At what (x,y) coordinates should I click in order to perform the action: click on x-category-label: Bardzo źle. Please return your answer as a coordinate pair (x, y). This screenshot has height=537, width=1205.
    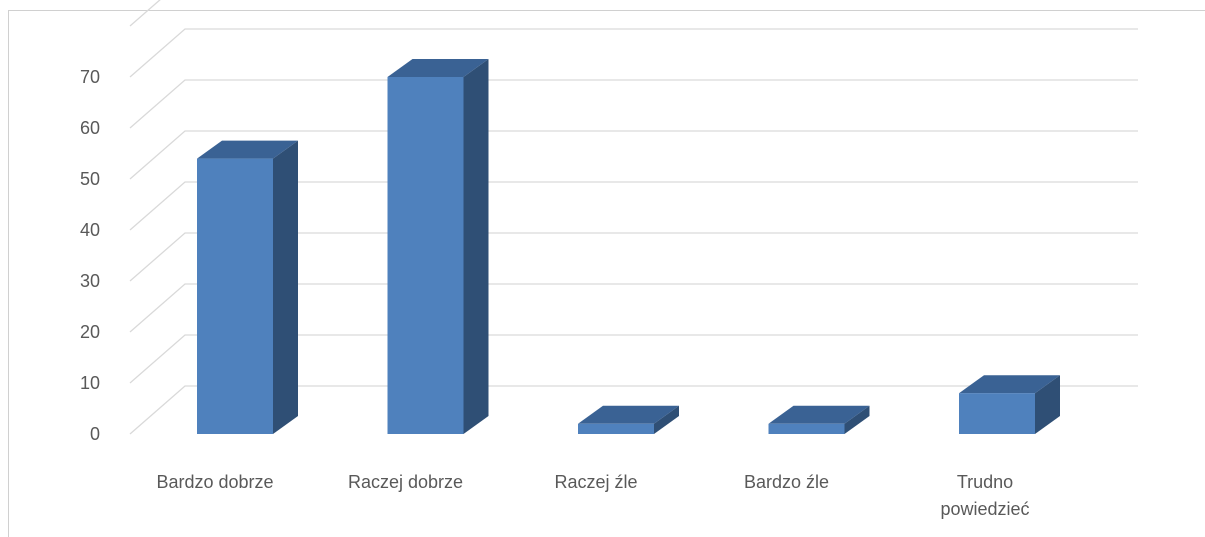
    Looking at the image, I should click on (786, 482).